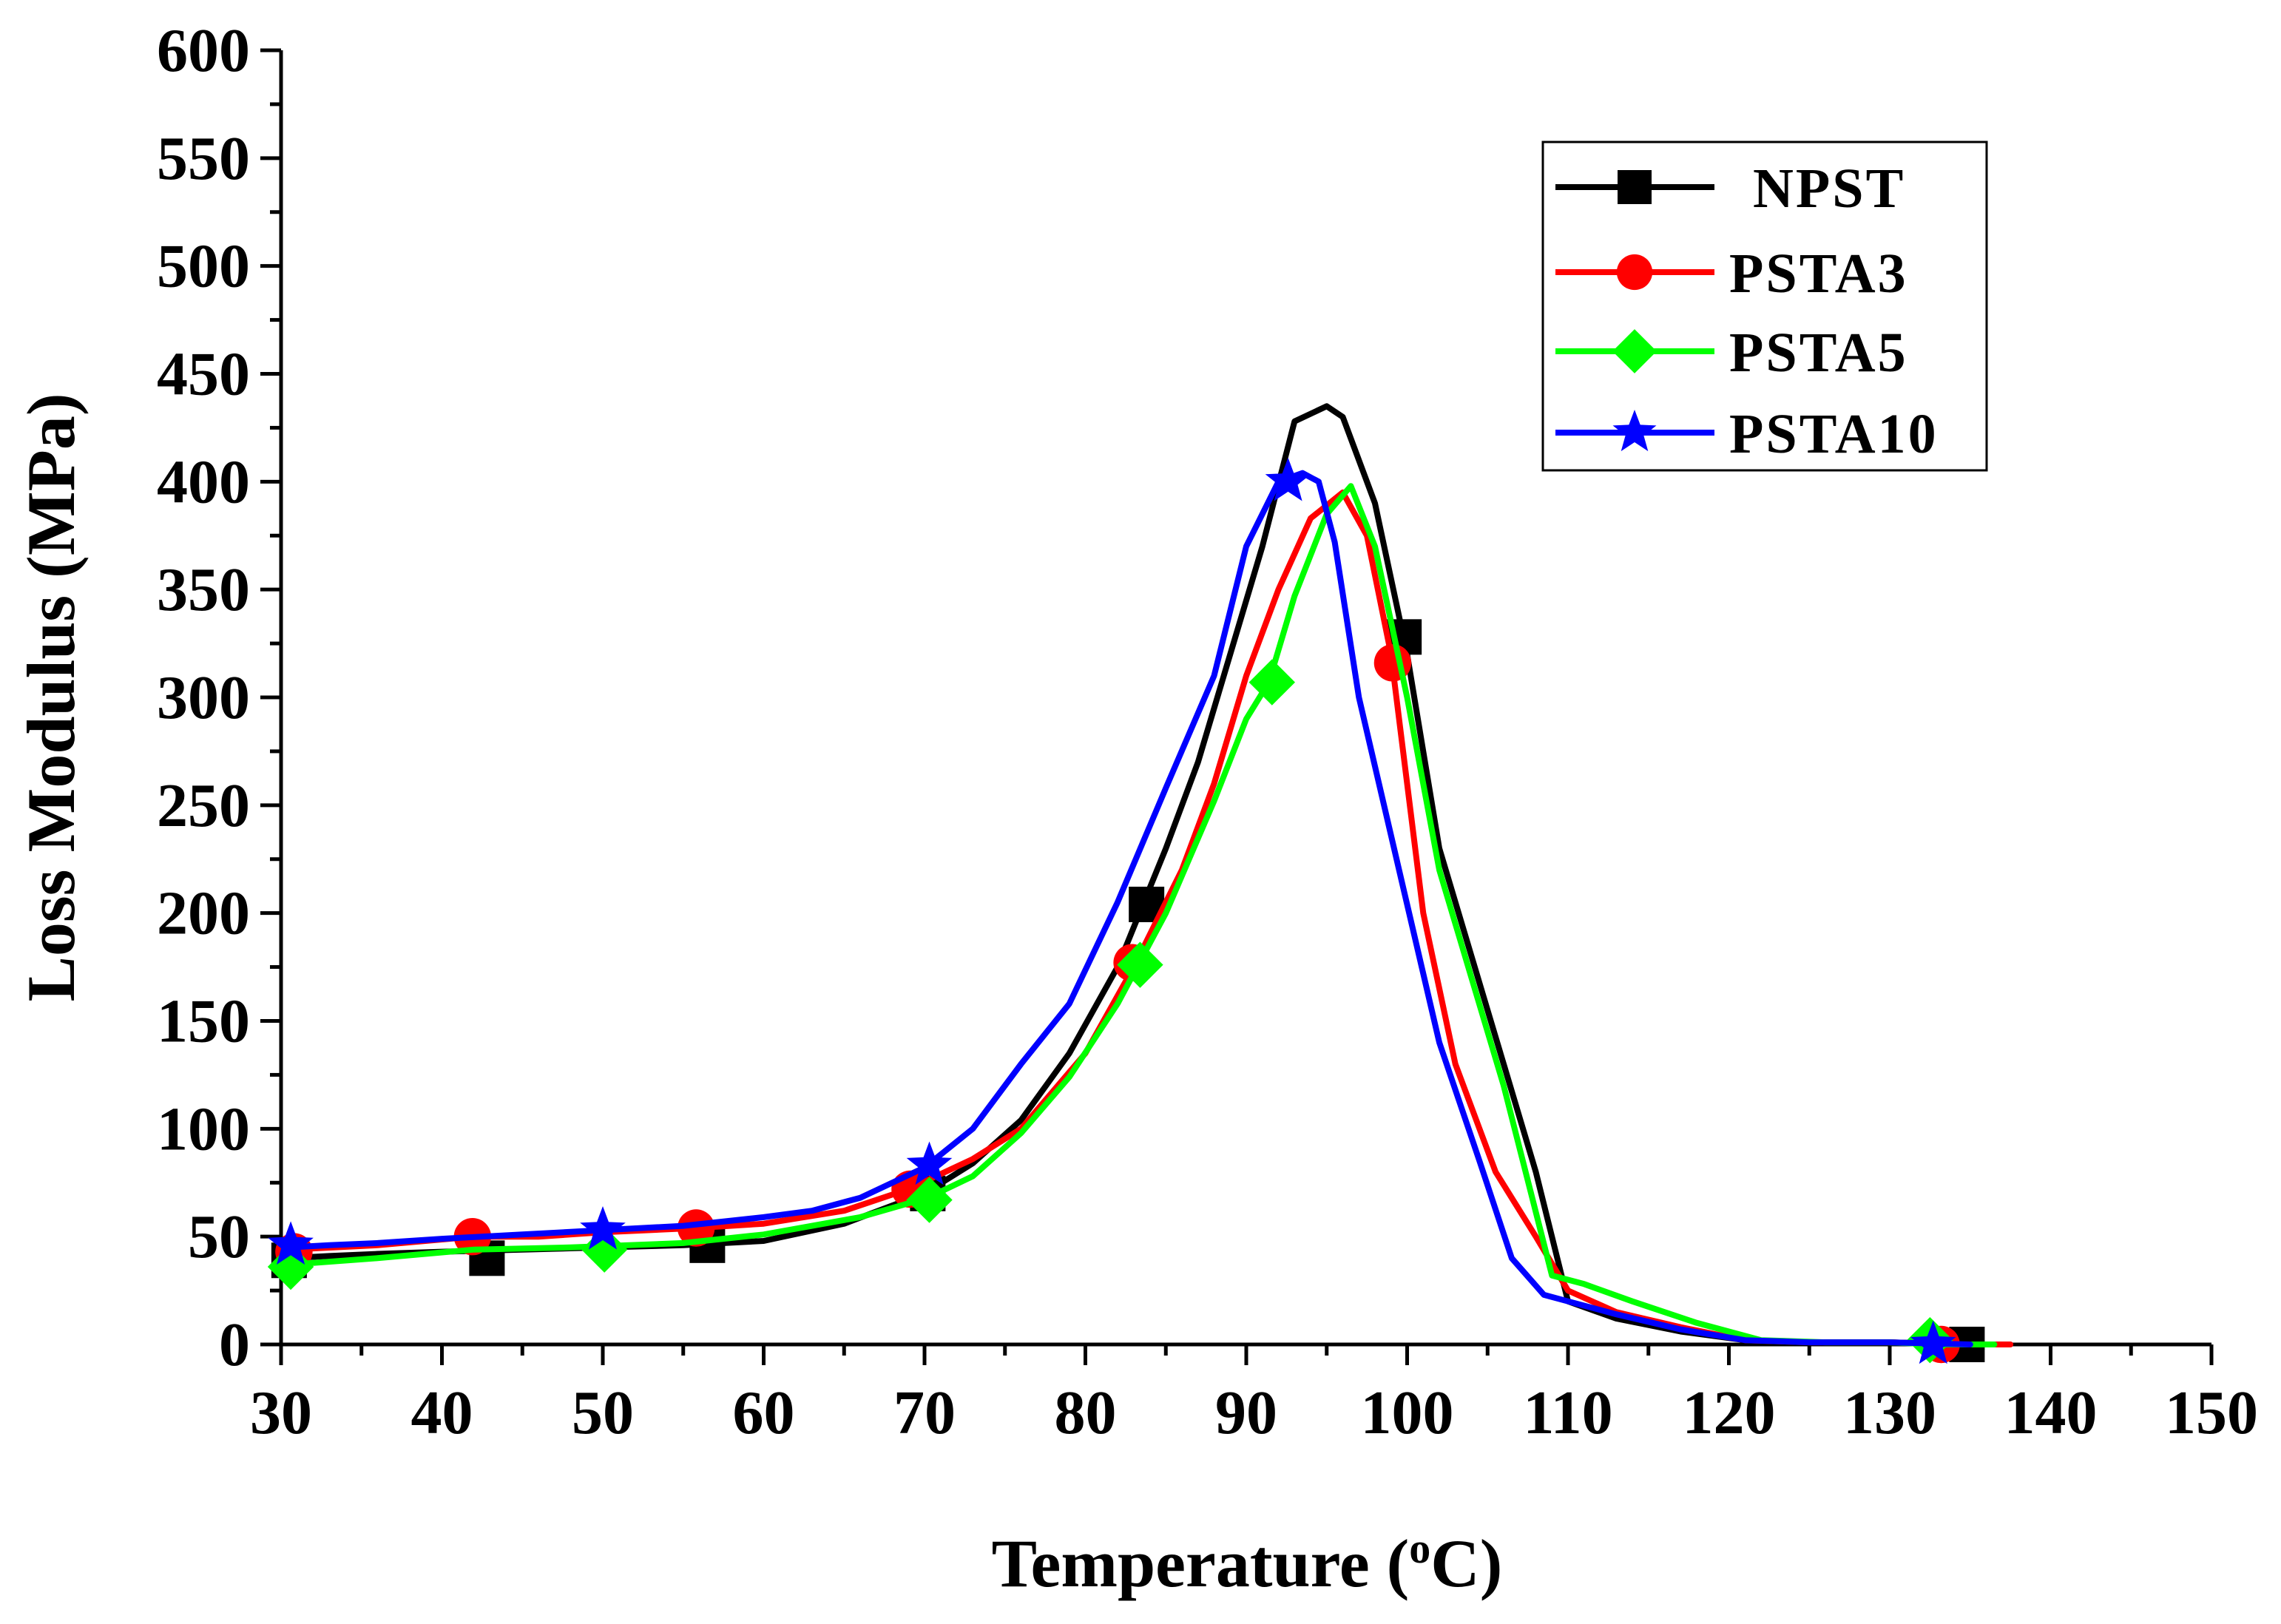 The width and height of the screenshot is (2281, 1624). Describe the element at coordinates (1834, 434) in the screenshot. I see `legend-label-psta10: PSTA10` at that location.